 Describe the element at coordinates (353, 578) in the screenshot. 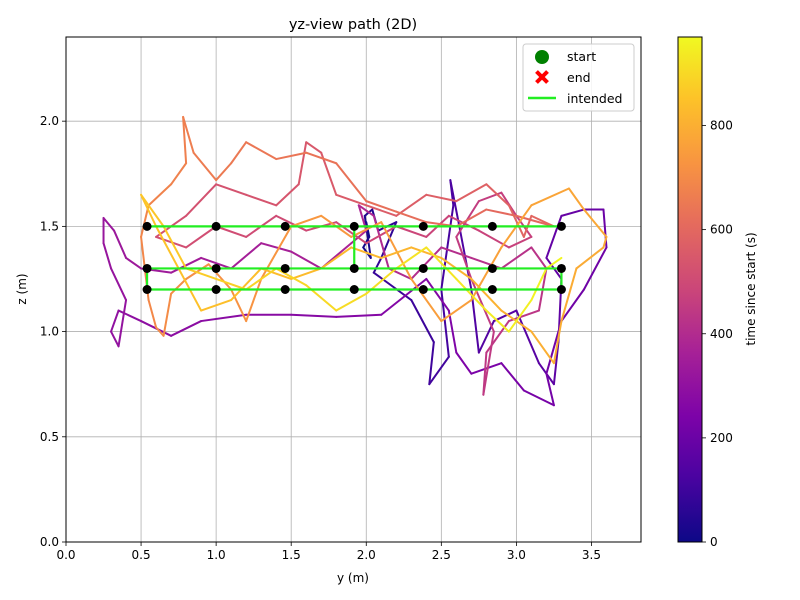

I see `x-axis-label: y (m)` at that location.